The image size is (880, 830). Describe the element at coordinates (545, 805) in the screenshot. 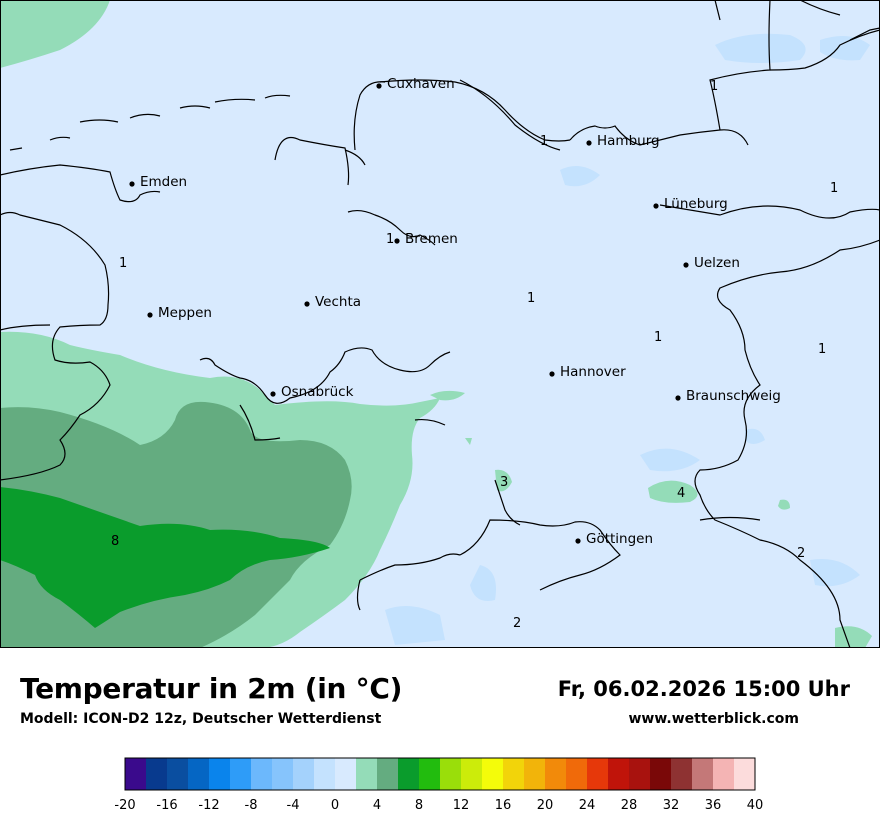

I see `legend-tick-label: 20` at that location.